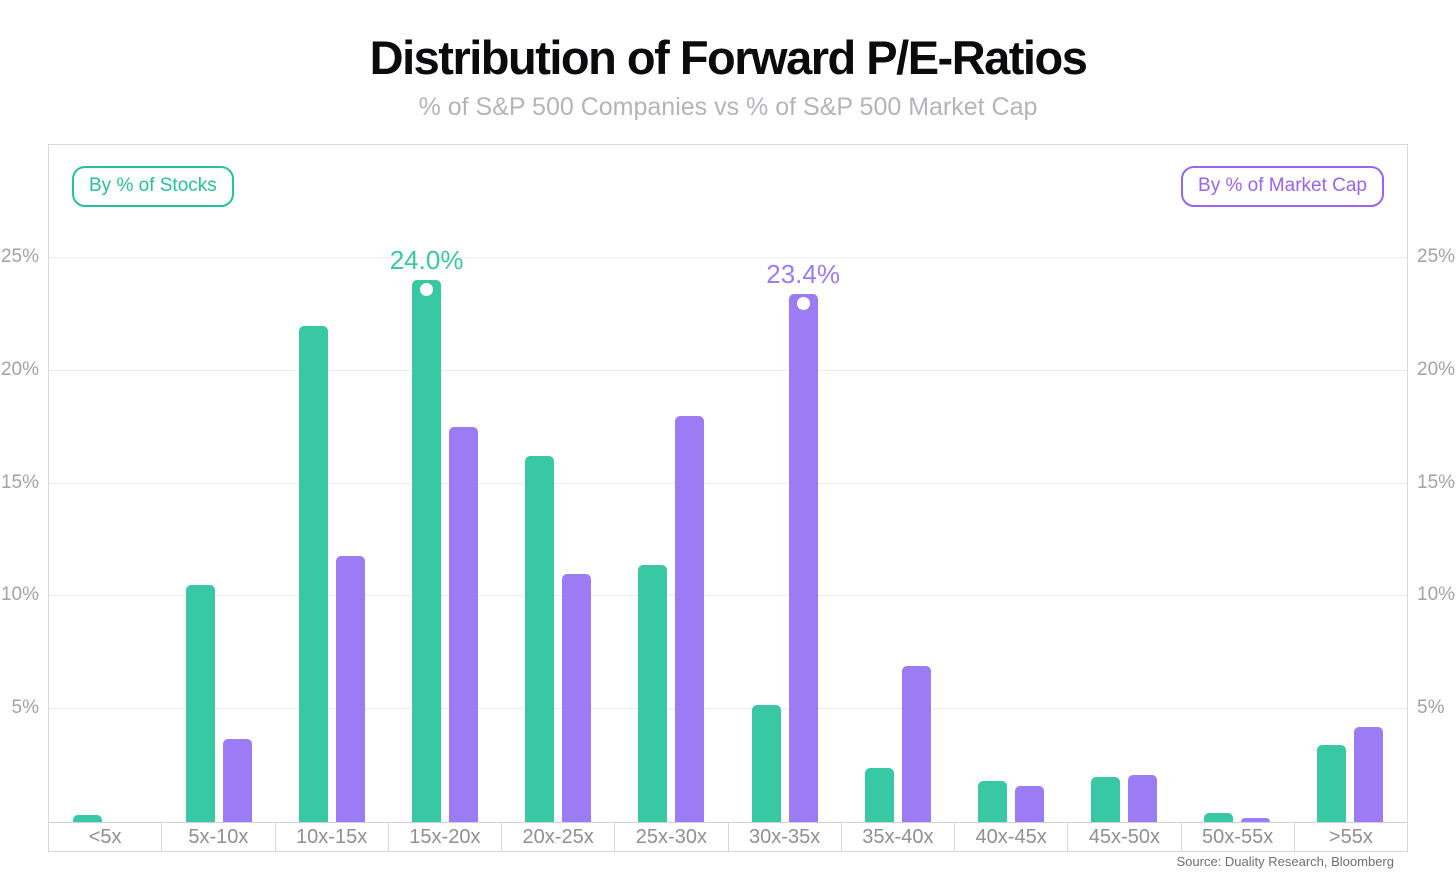 The height and width of the screenshot is (874, 1456). What do you see at coordinates (1219, 817) in the screenshot?
I see `bar-stocks-50x-55x` at bounding box center [1219, 817].